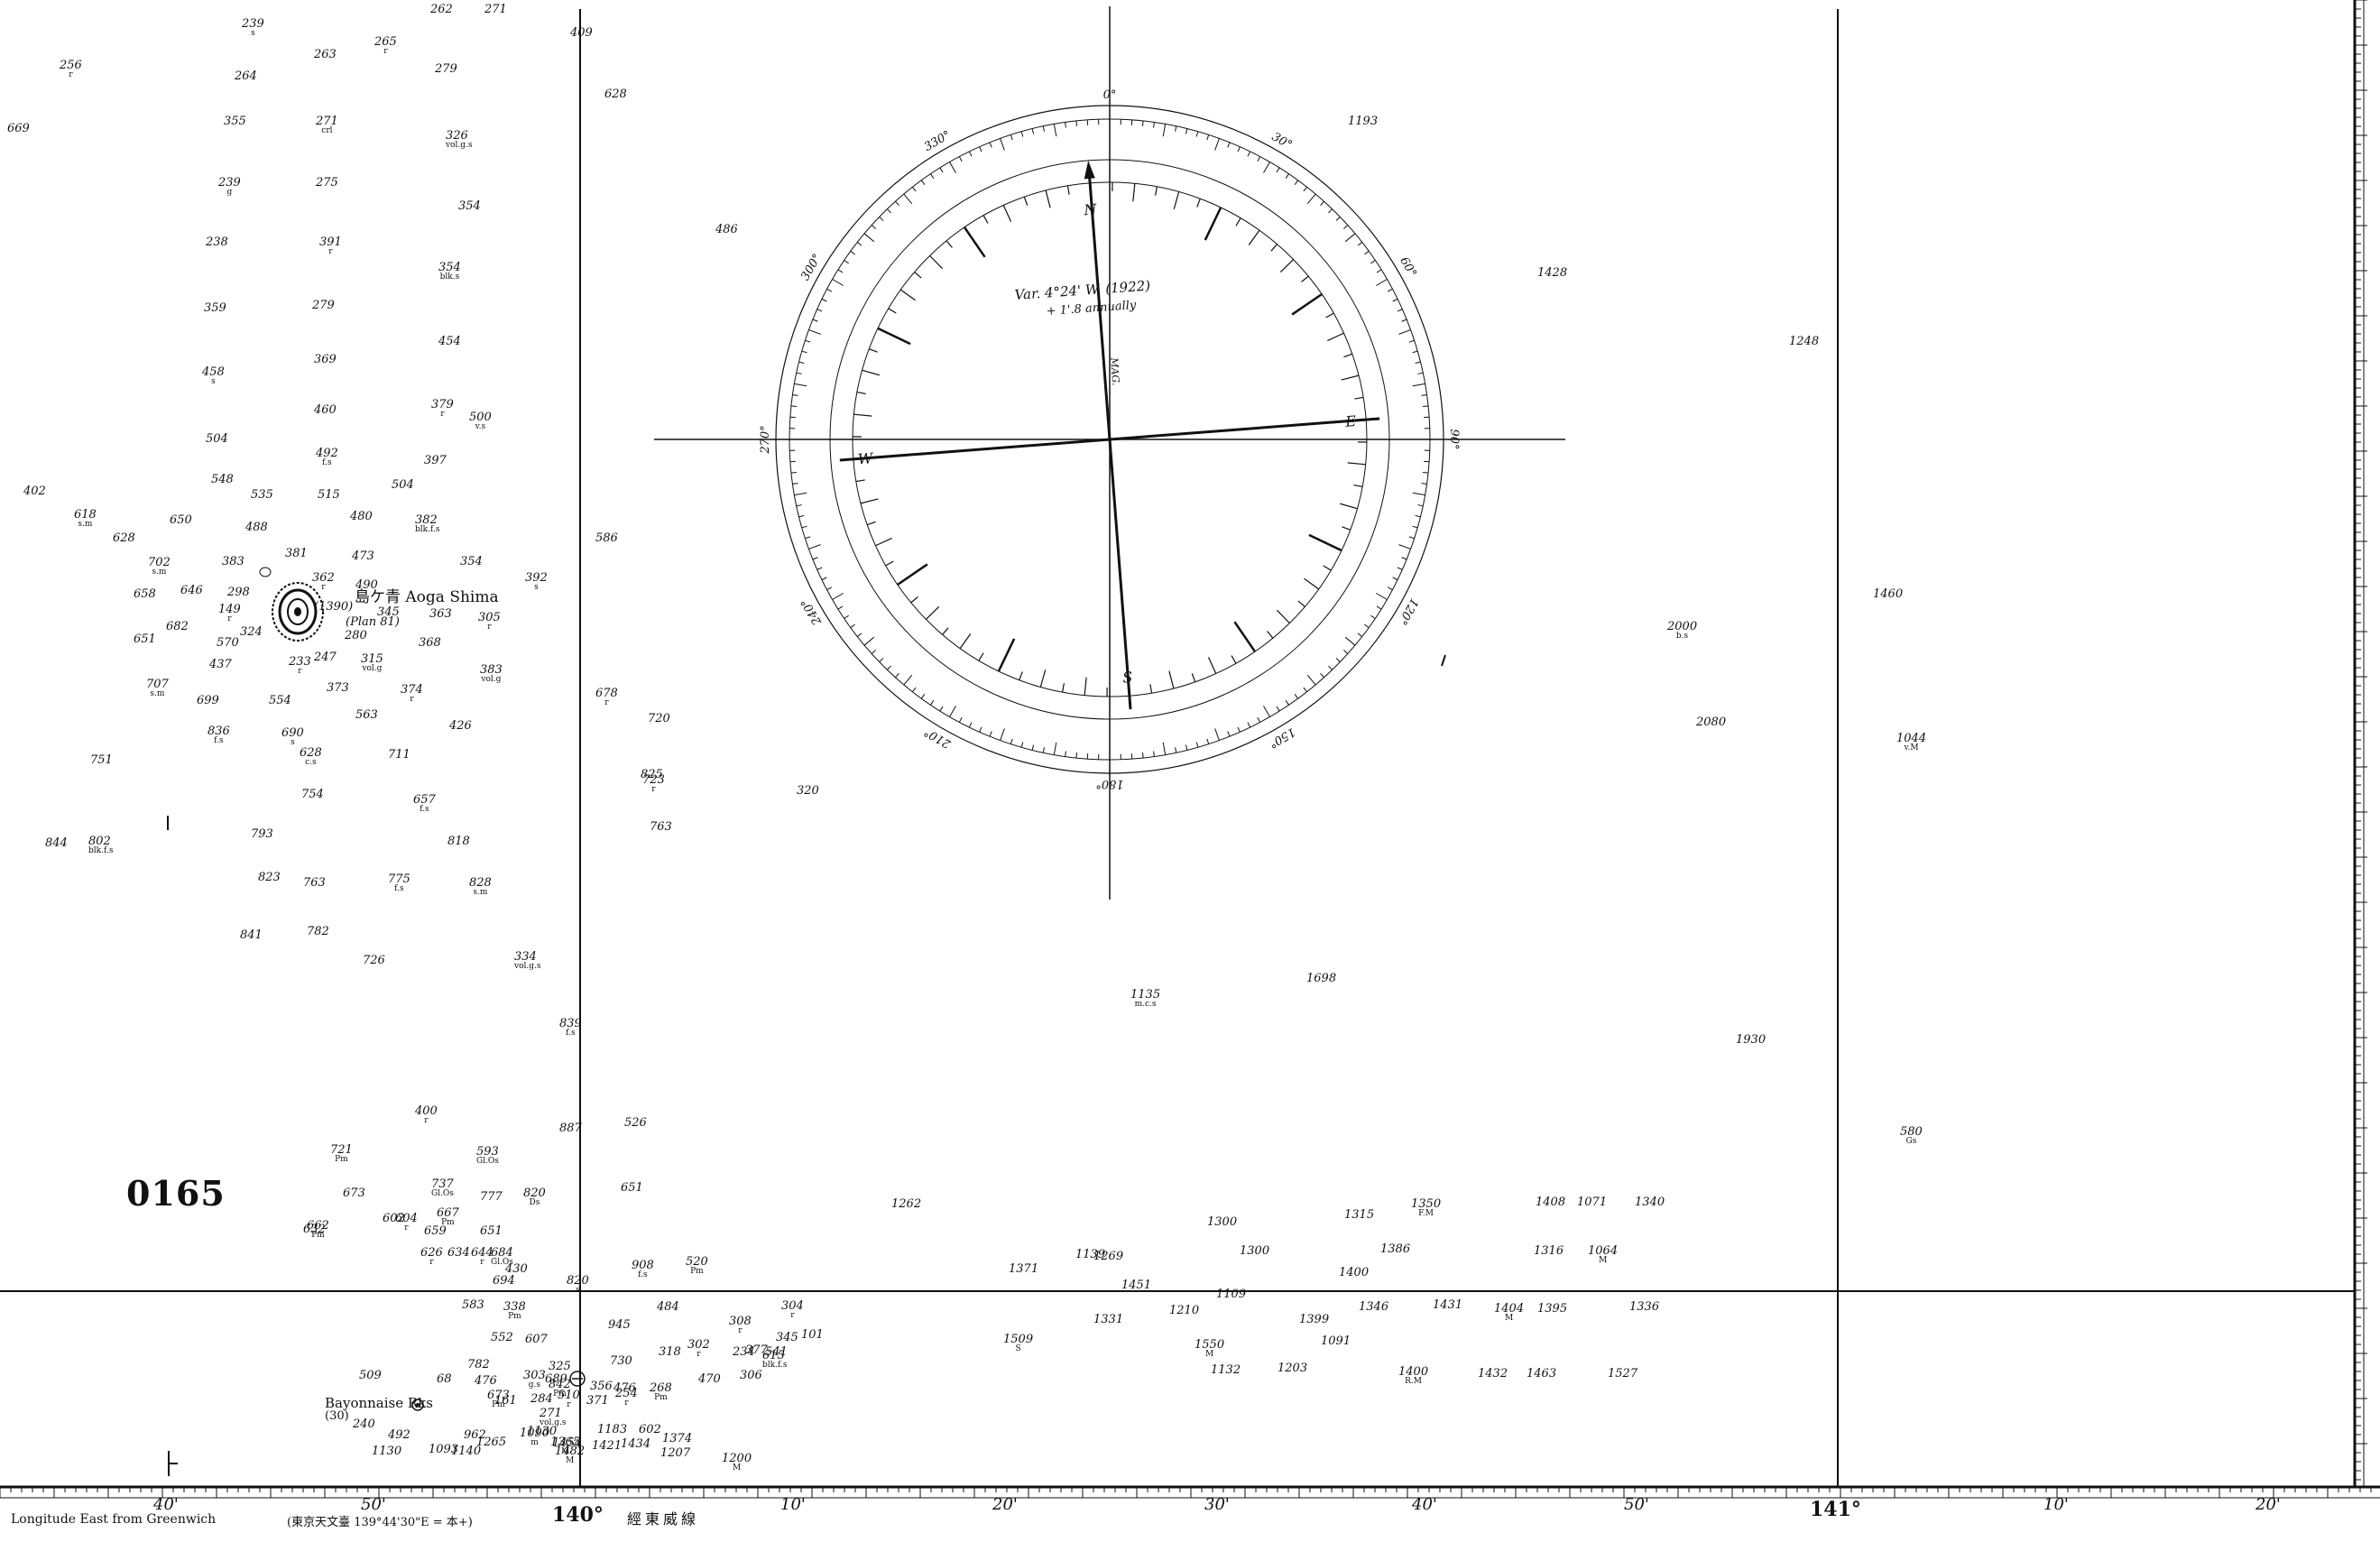 The image size is (2380, 1542). What do you see at coordinates (1354, 1272) in the screenshot?
I see `sounding-value: 1400` at bounding box center [1354, 1272].